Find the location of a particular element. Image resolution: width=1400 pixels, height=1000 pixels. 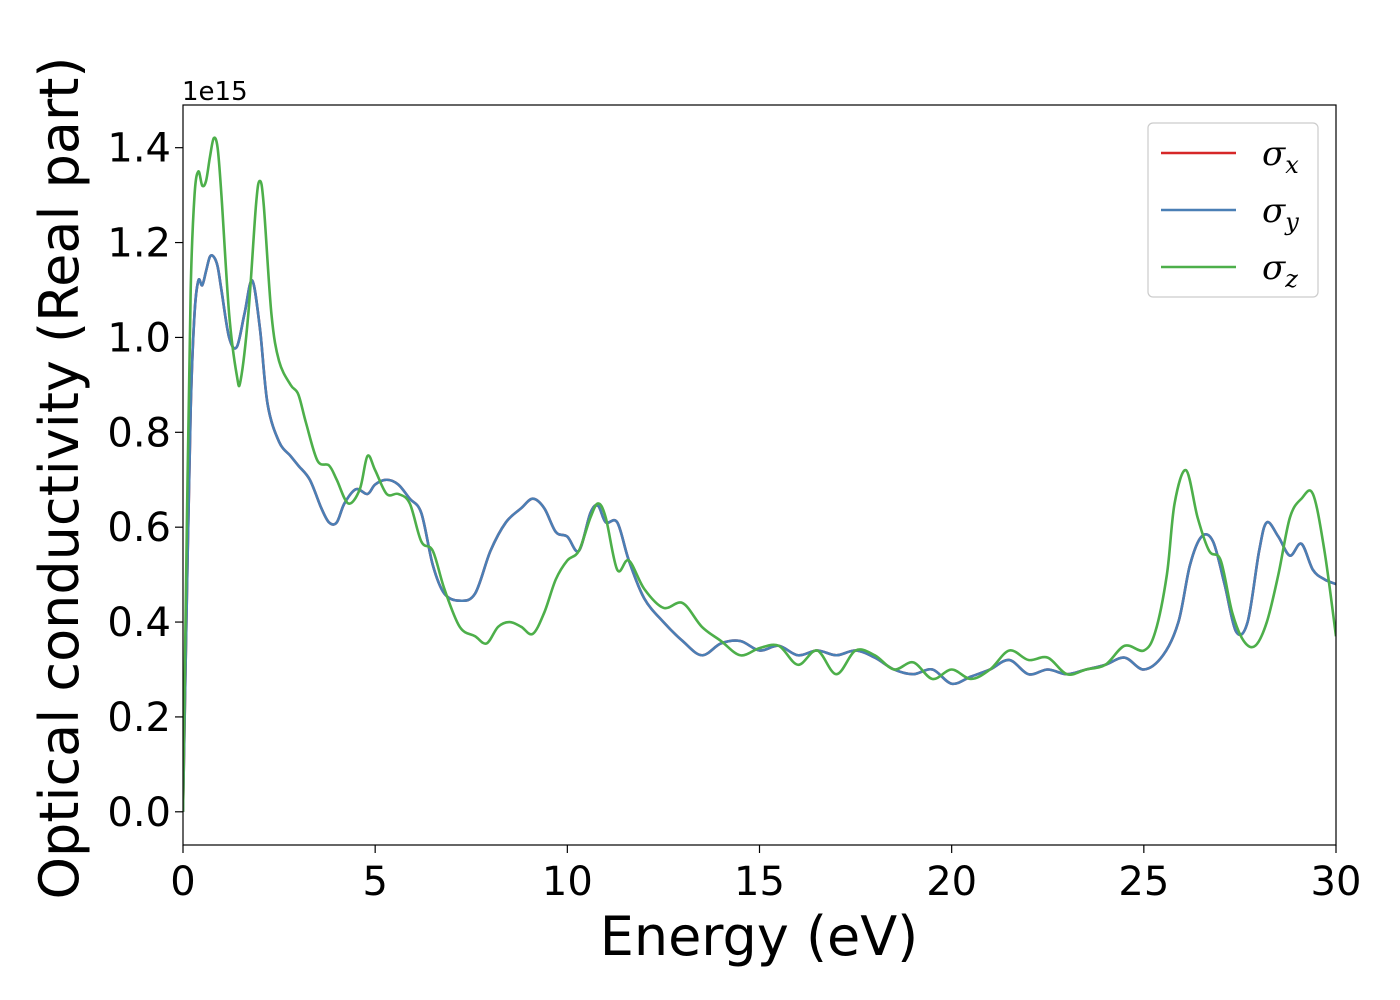

legend-label-z: σz is located at coordinates (1280, 270).